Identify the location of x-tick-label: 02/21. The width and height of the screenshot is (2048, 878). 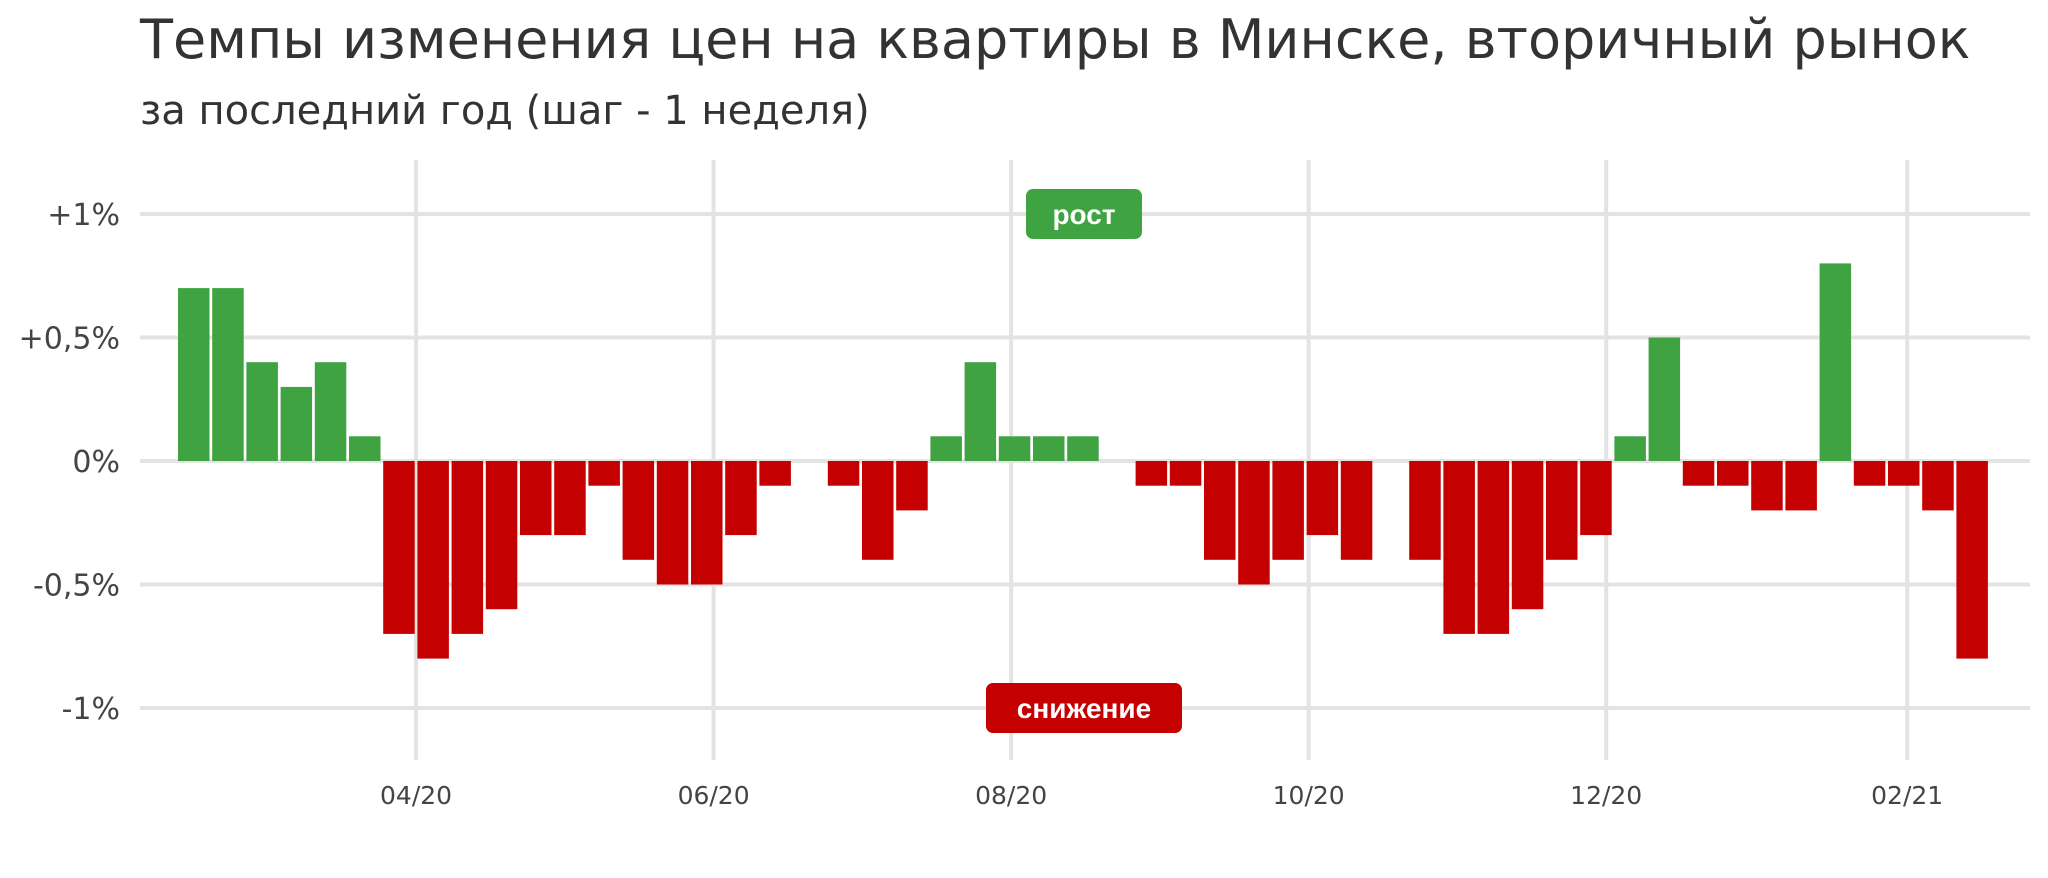
(1907, 795).